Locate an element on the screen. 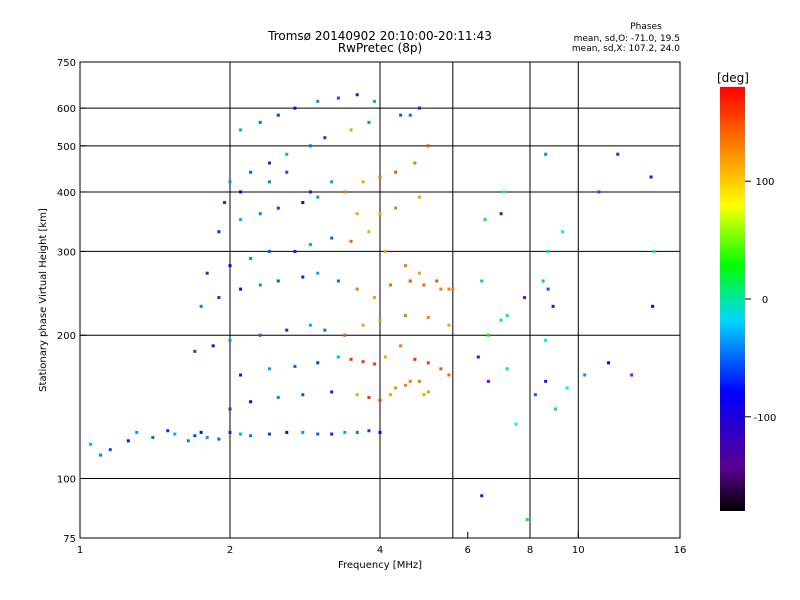  stats-line-x: mean, sd,X: 107.2, 24.0 is located at coordinates (626, 49).